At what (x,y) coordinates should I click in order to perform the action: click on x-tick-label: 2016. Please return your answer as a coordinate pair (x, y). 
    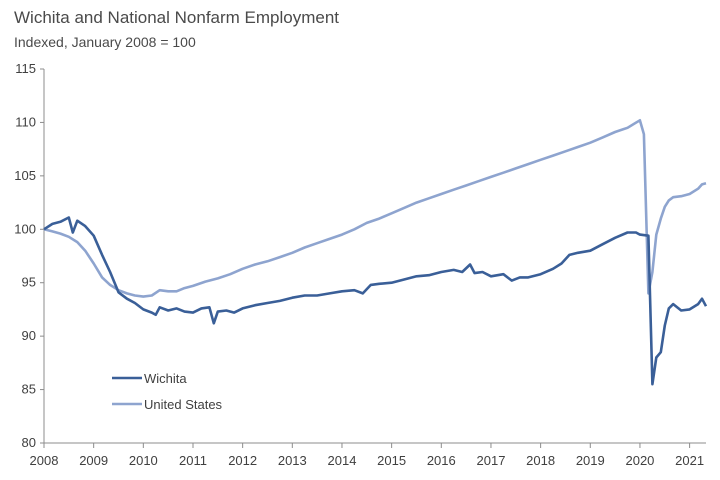
    Looking at the image, I should click on (441, 460).